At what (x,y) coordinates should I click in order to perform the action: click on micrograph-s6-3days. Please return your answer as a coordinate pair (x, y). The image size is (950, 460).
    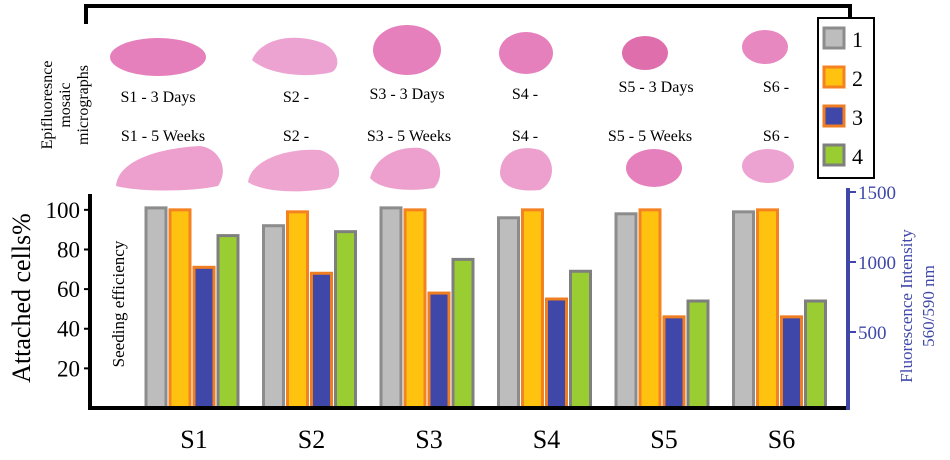
    Looking at the image, I should click on (765, 47).